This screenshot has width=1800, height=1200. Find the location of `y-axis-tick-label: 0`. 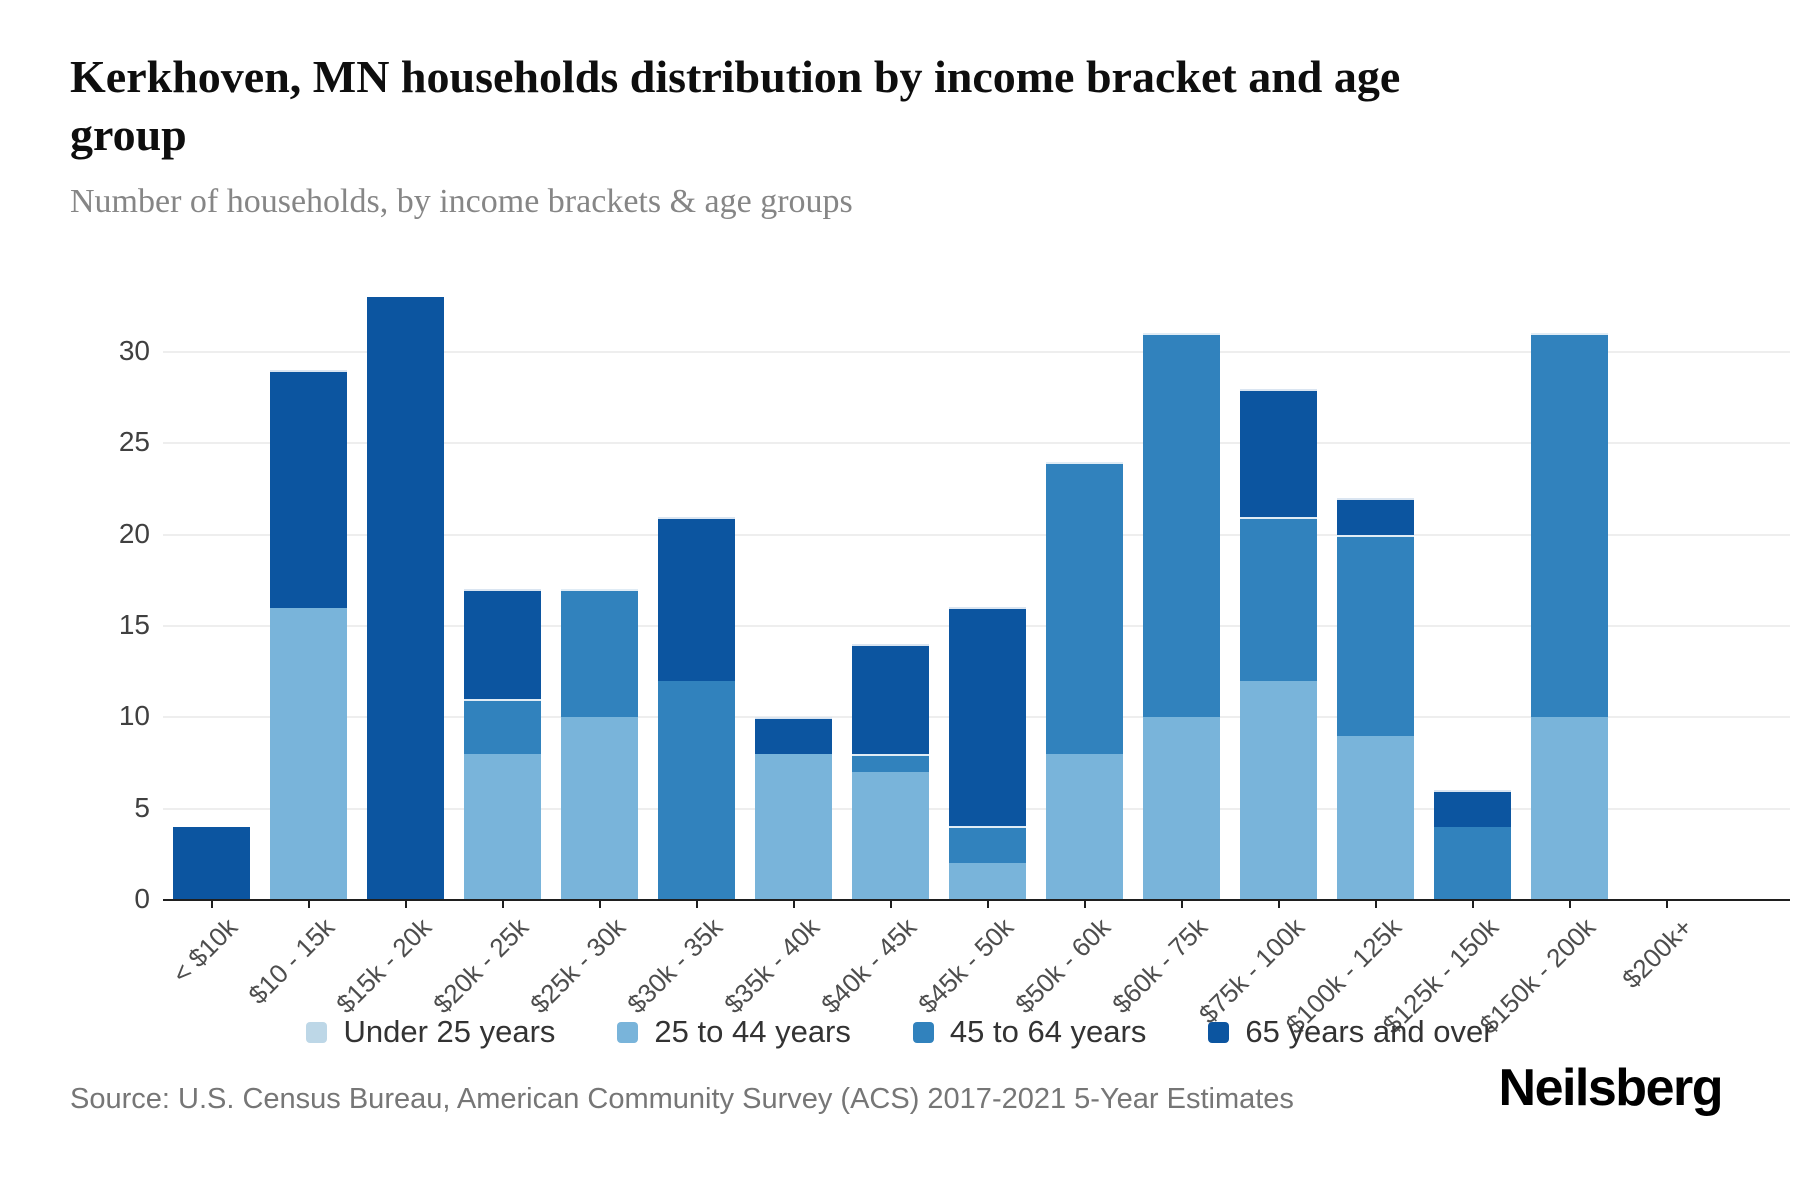

y-axis-tick-label: 0 is located at coordinates (142, 898).